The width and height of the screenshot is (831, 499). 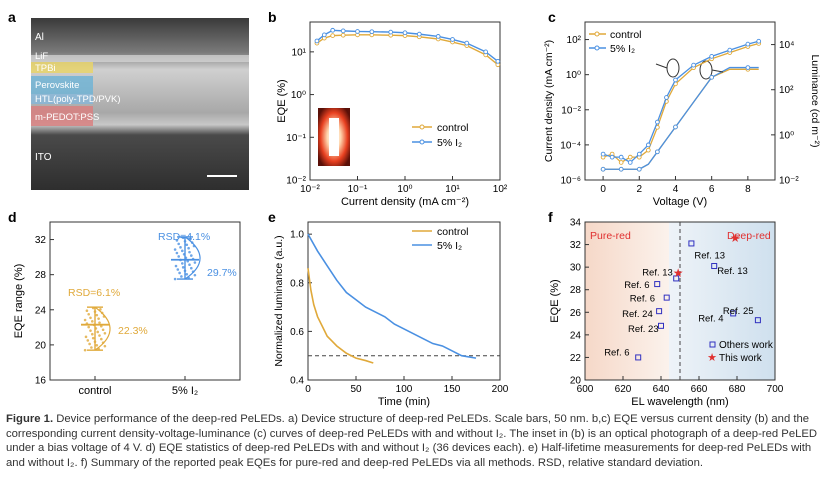 What do you see at coordinates (12, 17) in the screenshot?
I see `panel-label-a: a` at bounding box center [12, 17].